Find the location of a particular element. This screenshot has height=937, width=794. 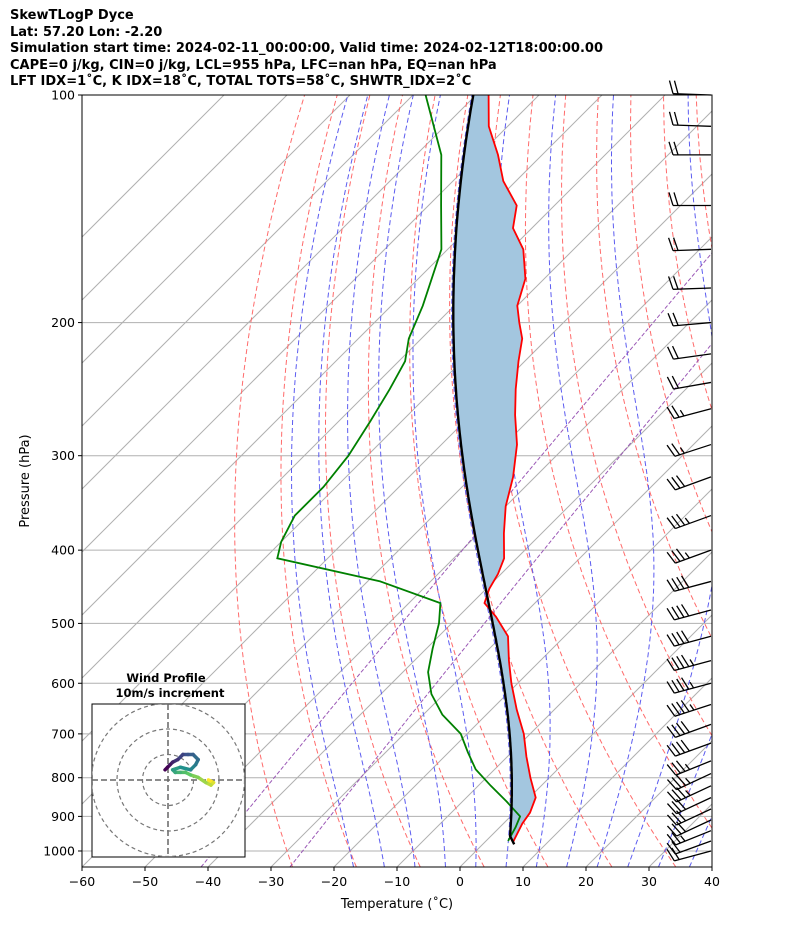

x-tick-label: −60 is located at coordinates (82, 881).